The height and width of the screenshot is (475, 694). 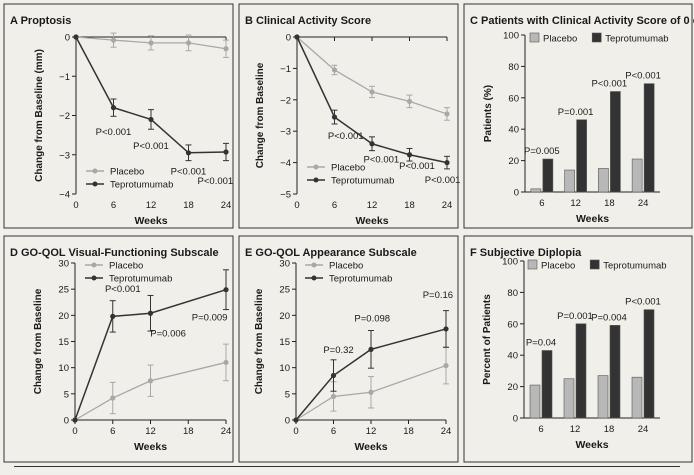 I want to click on panel-letter: E, so click(x=250, y=253).